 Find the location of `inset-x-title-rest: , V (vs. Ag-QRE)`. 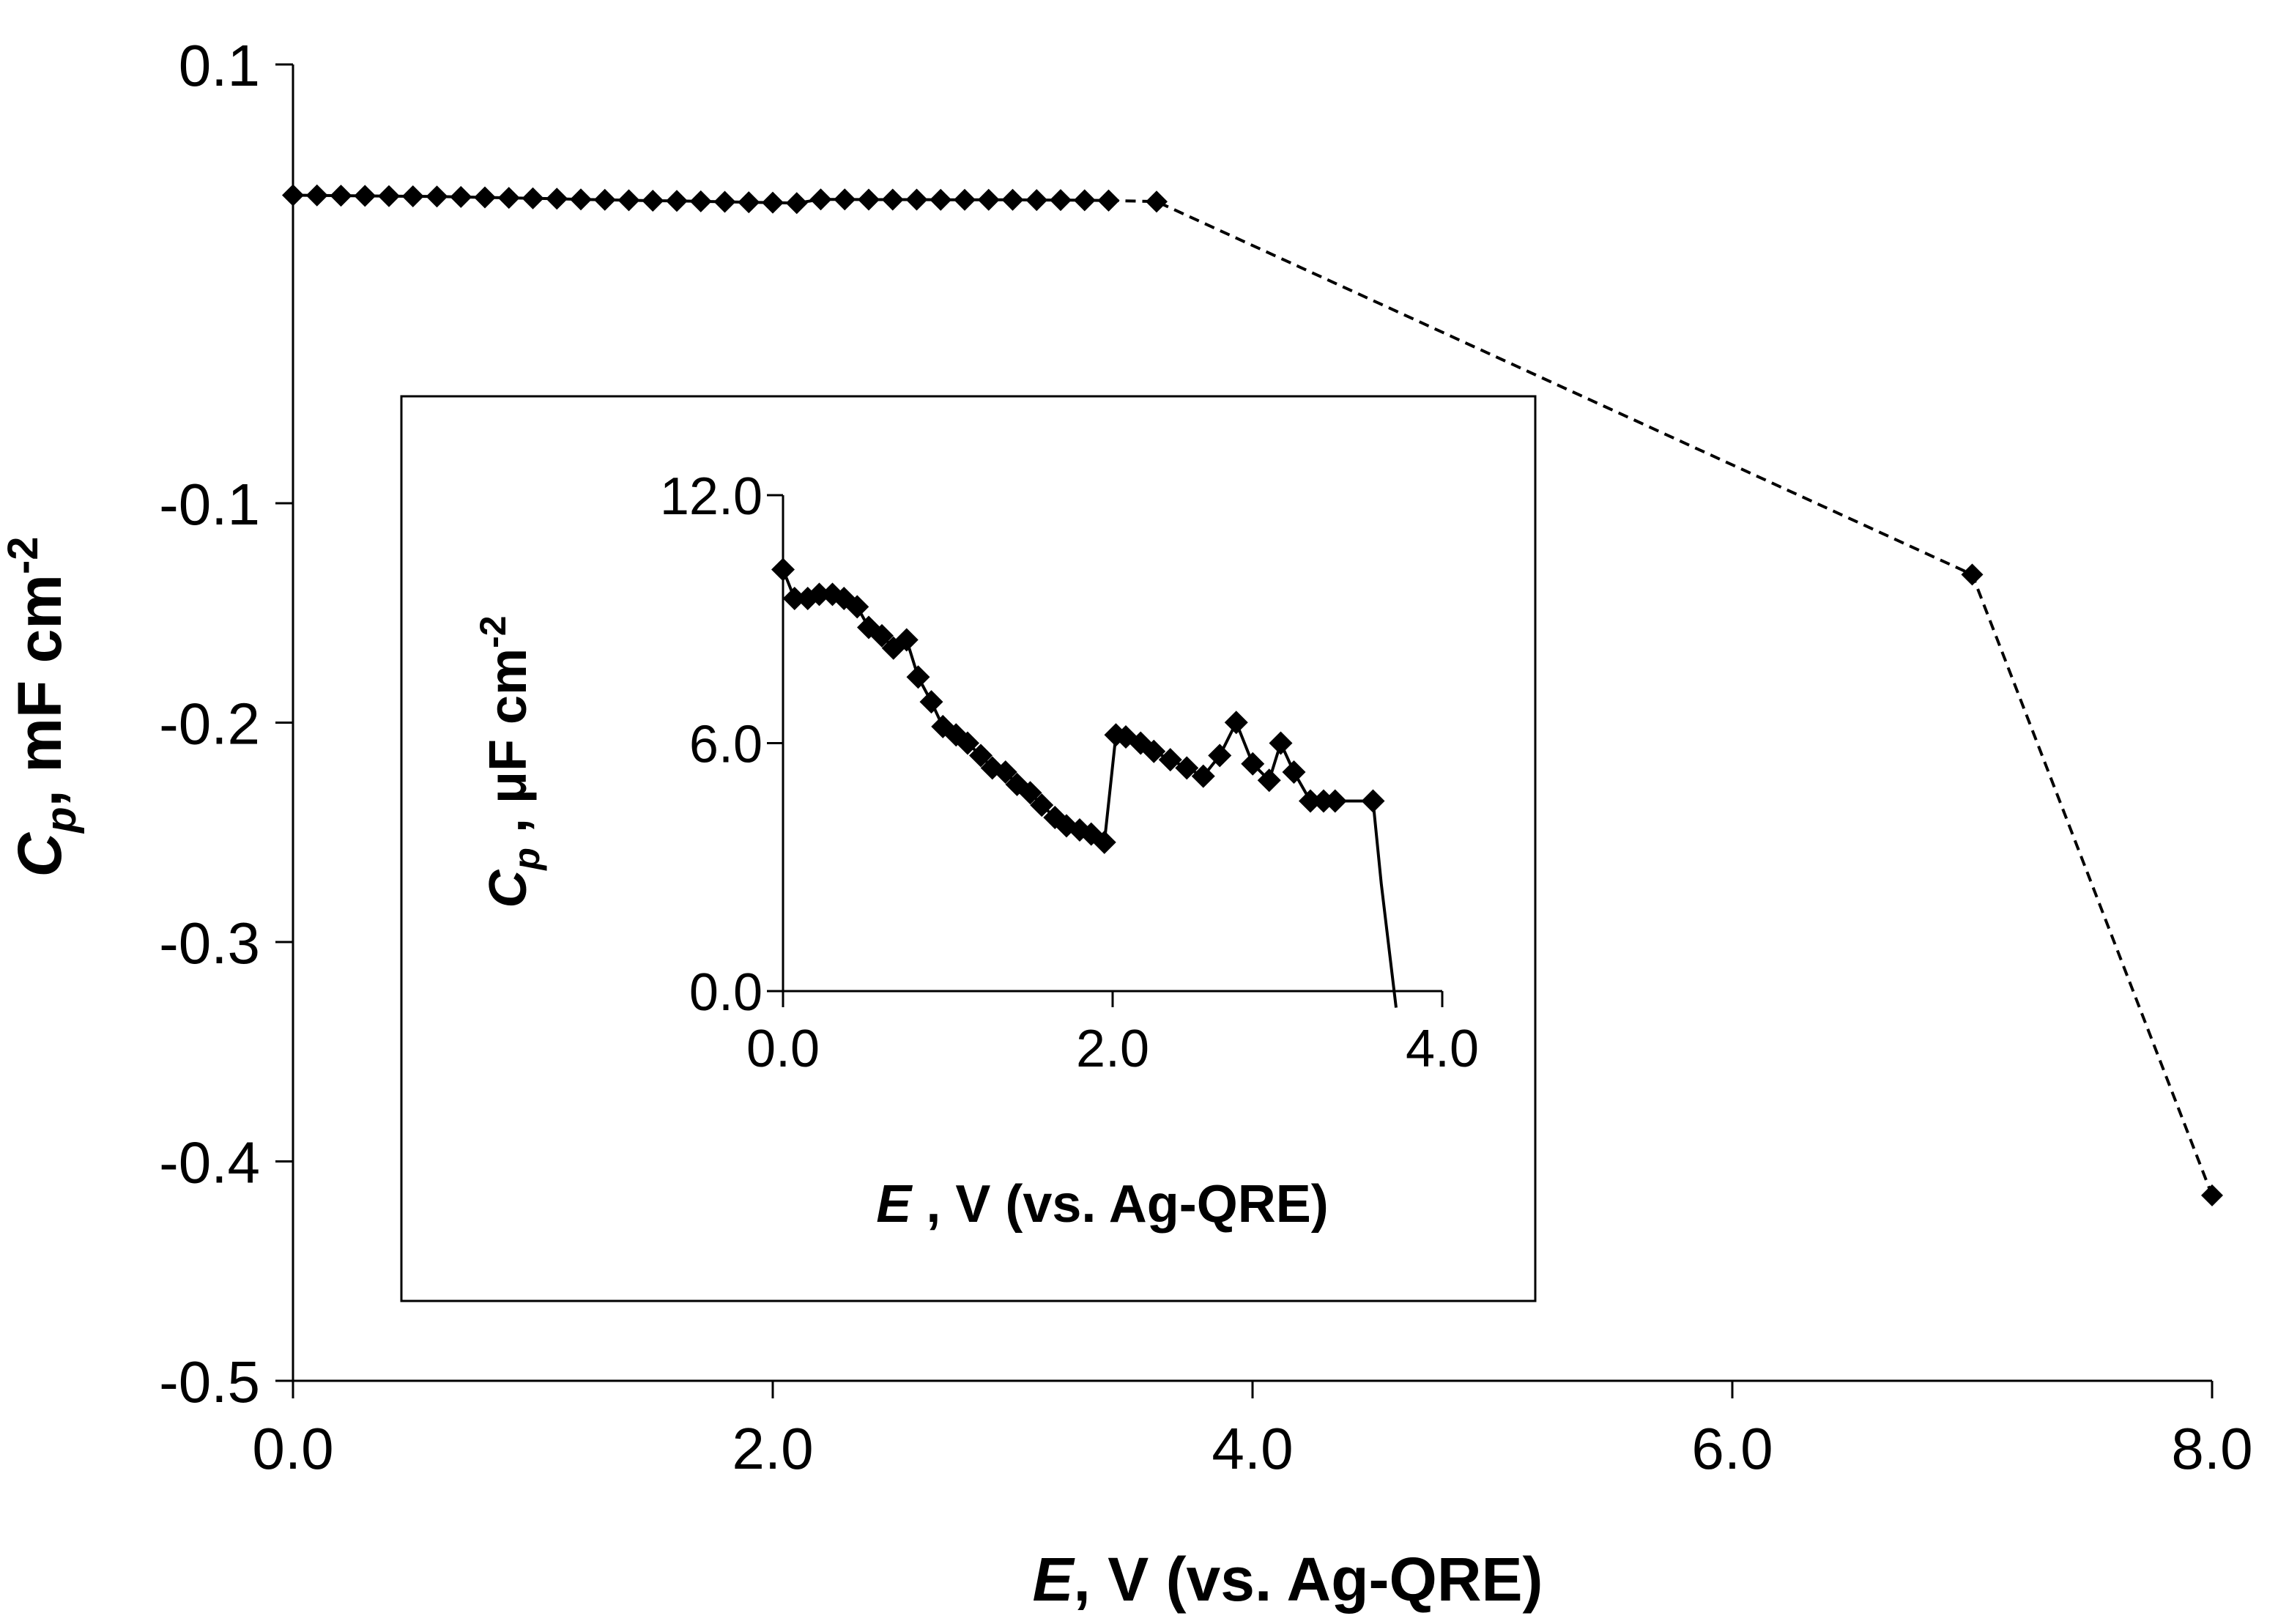

inset-x-title-rest: , V (vs. Ag-QRE) is located at coordinates (1120, 1205).